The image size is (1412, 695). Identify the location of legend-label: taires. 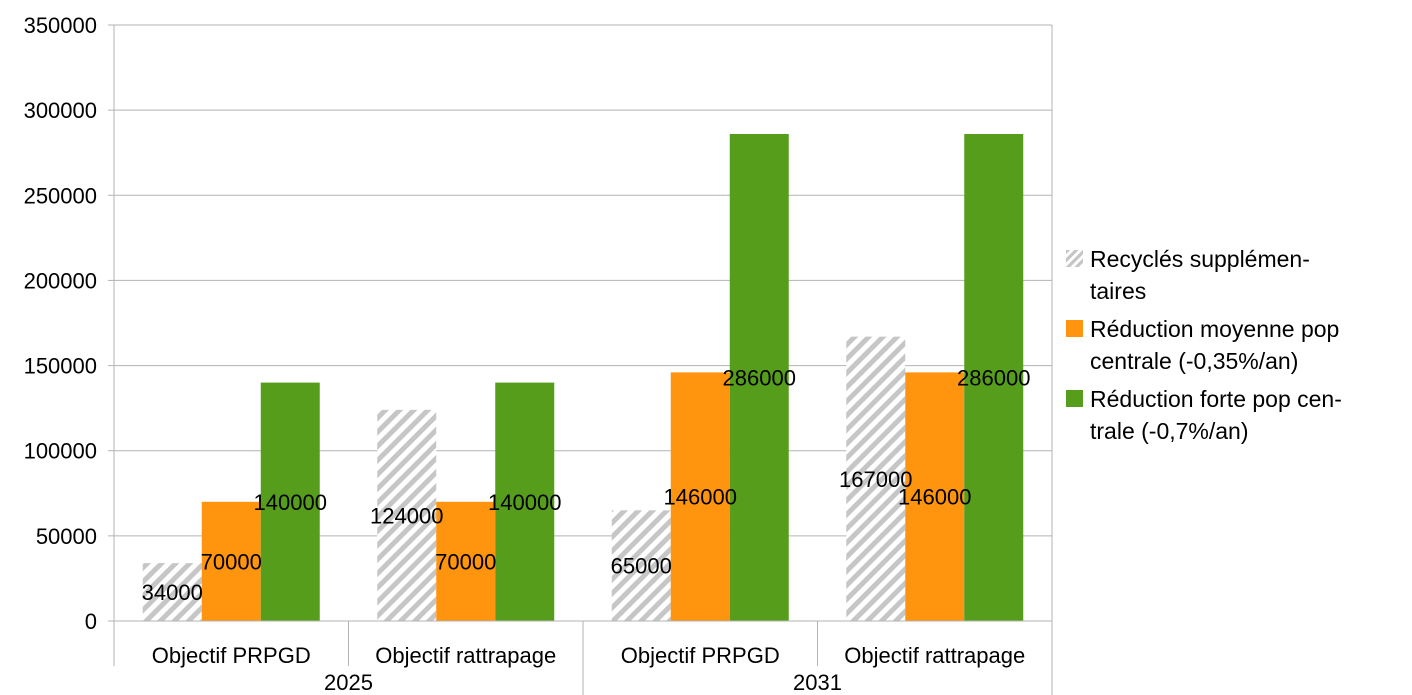
(1118, 291).